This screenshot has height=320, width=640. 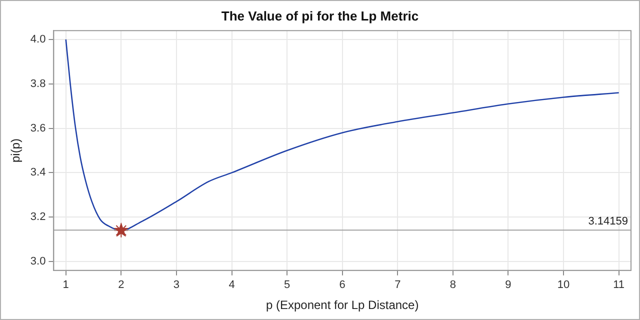 What do you see at coordinates (38, 84) in the screenshot?
I see `y-tick-label: 3.8` at bounding box center [38, 84].